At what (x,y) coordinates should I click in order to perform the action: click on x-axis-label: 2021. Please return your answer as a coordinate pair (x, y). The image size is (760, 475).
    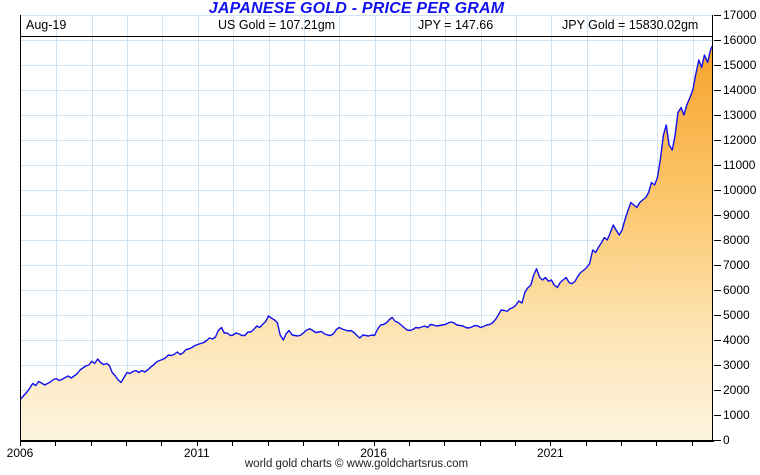
    Looking at the image, I should click on (550, 453).